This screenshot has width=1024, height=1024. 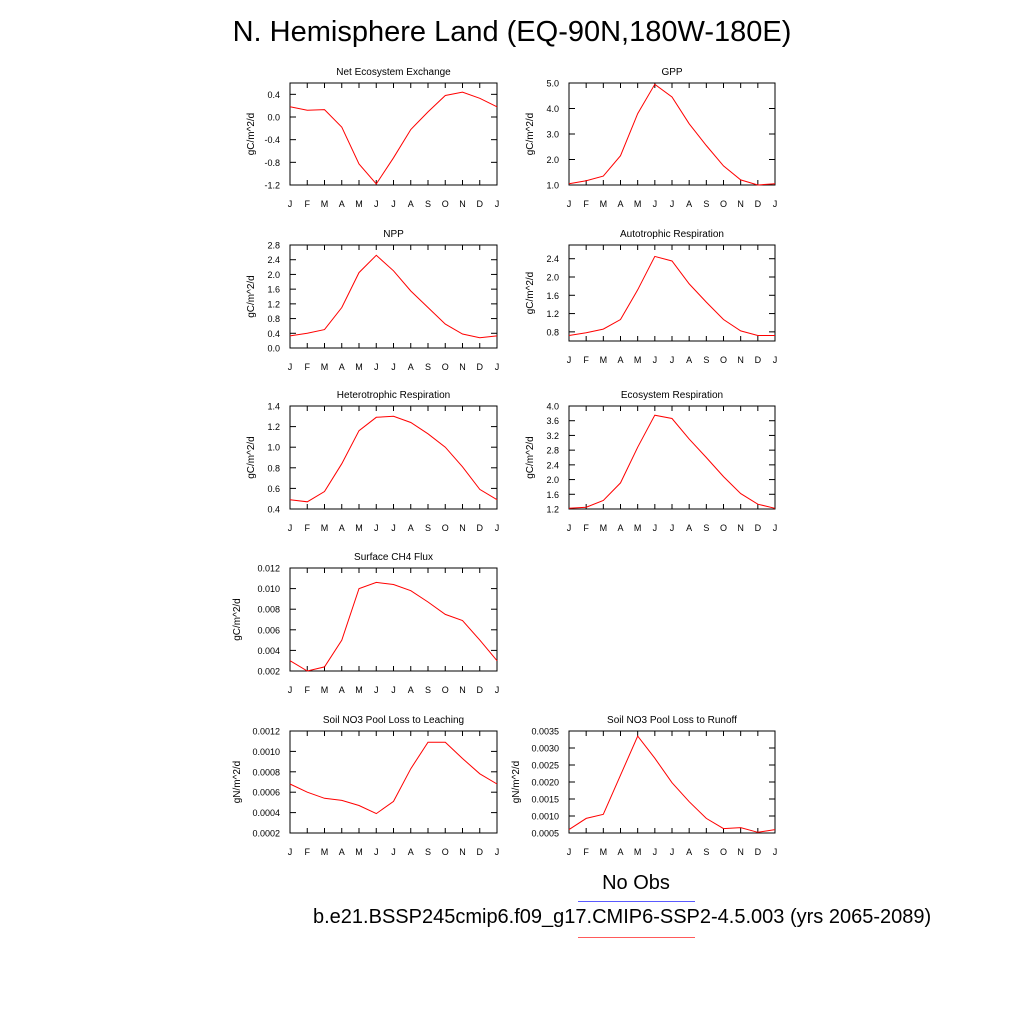 What do you see at coordinates (545, 749) in the screenshot?
I see `panel-9-ytick-label: 0.0030` at bounding box center [545, 749].